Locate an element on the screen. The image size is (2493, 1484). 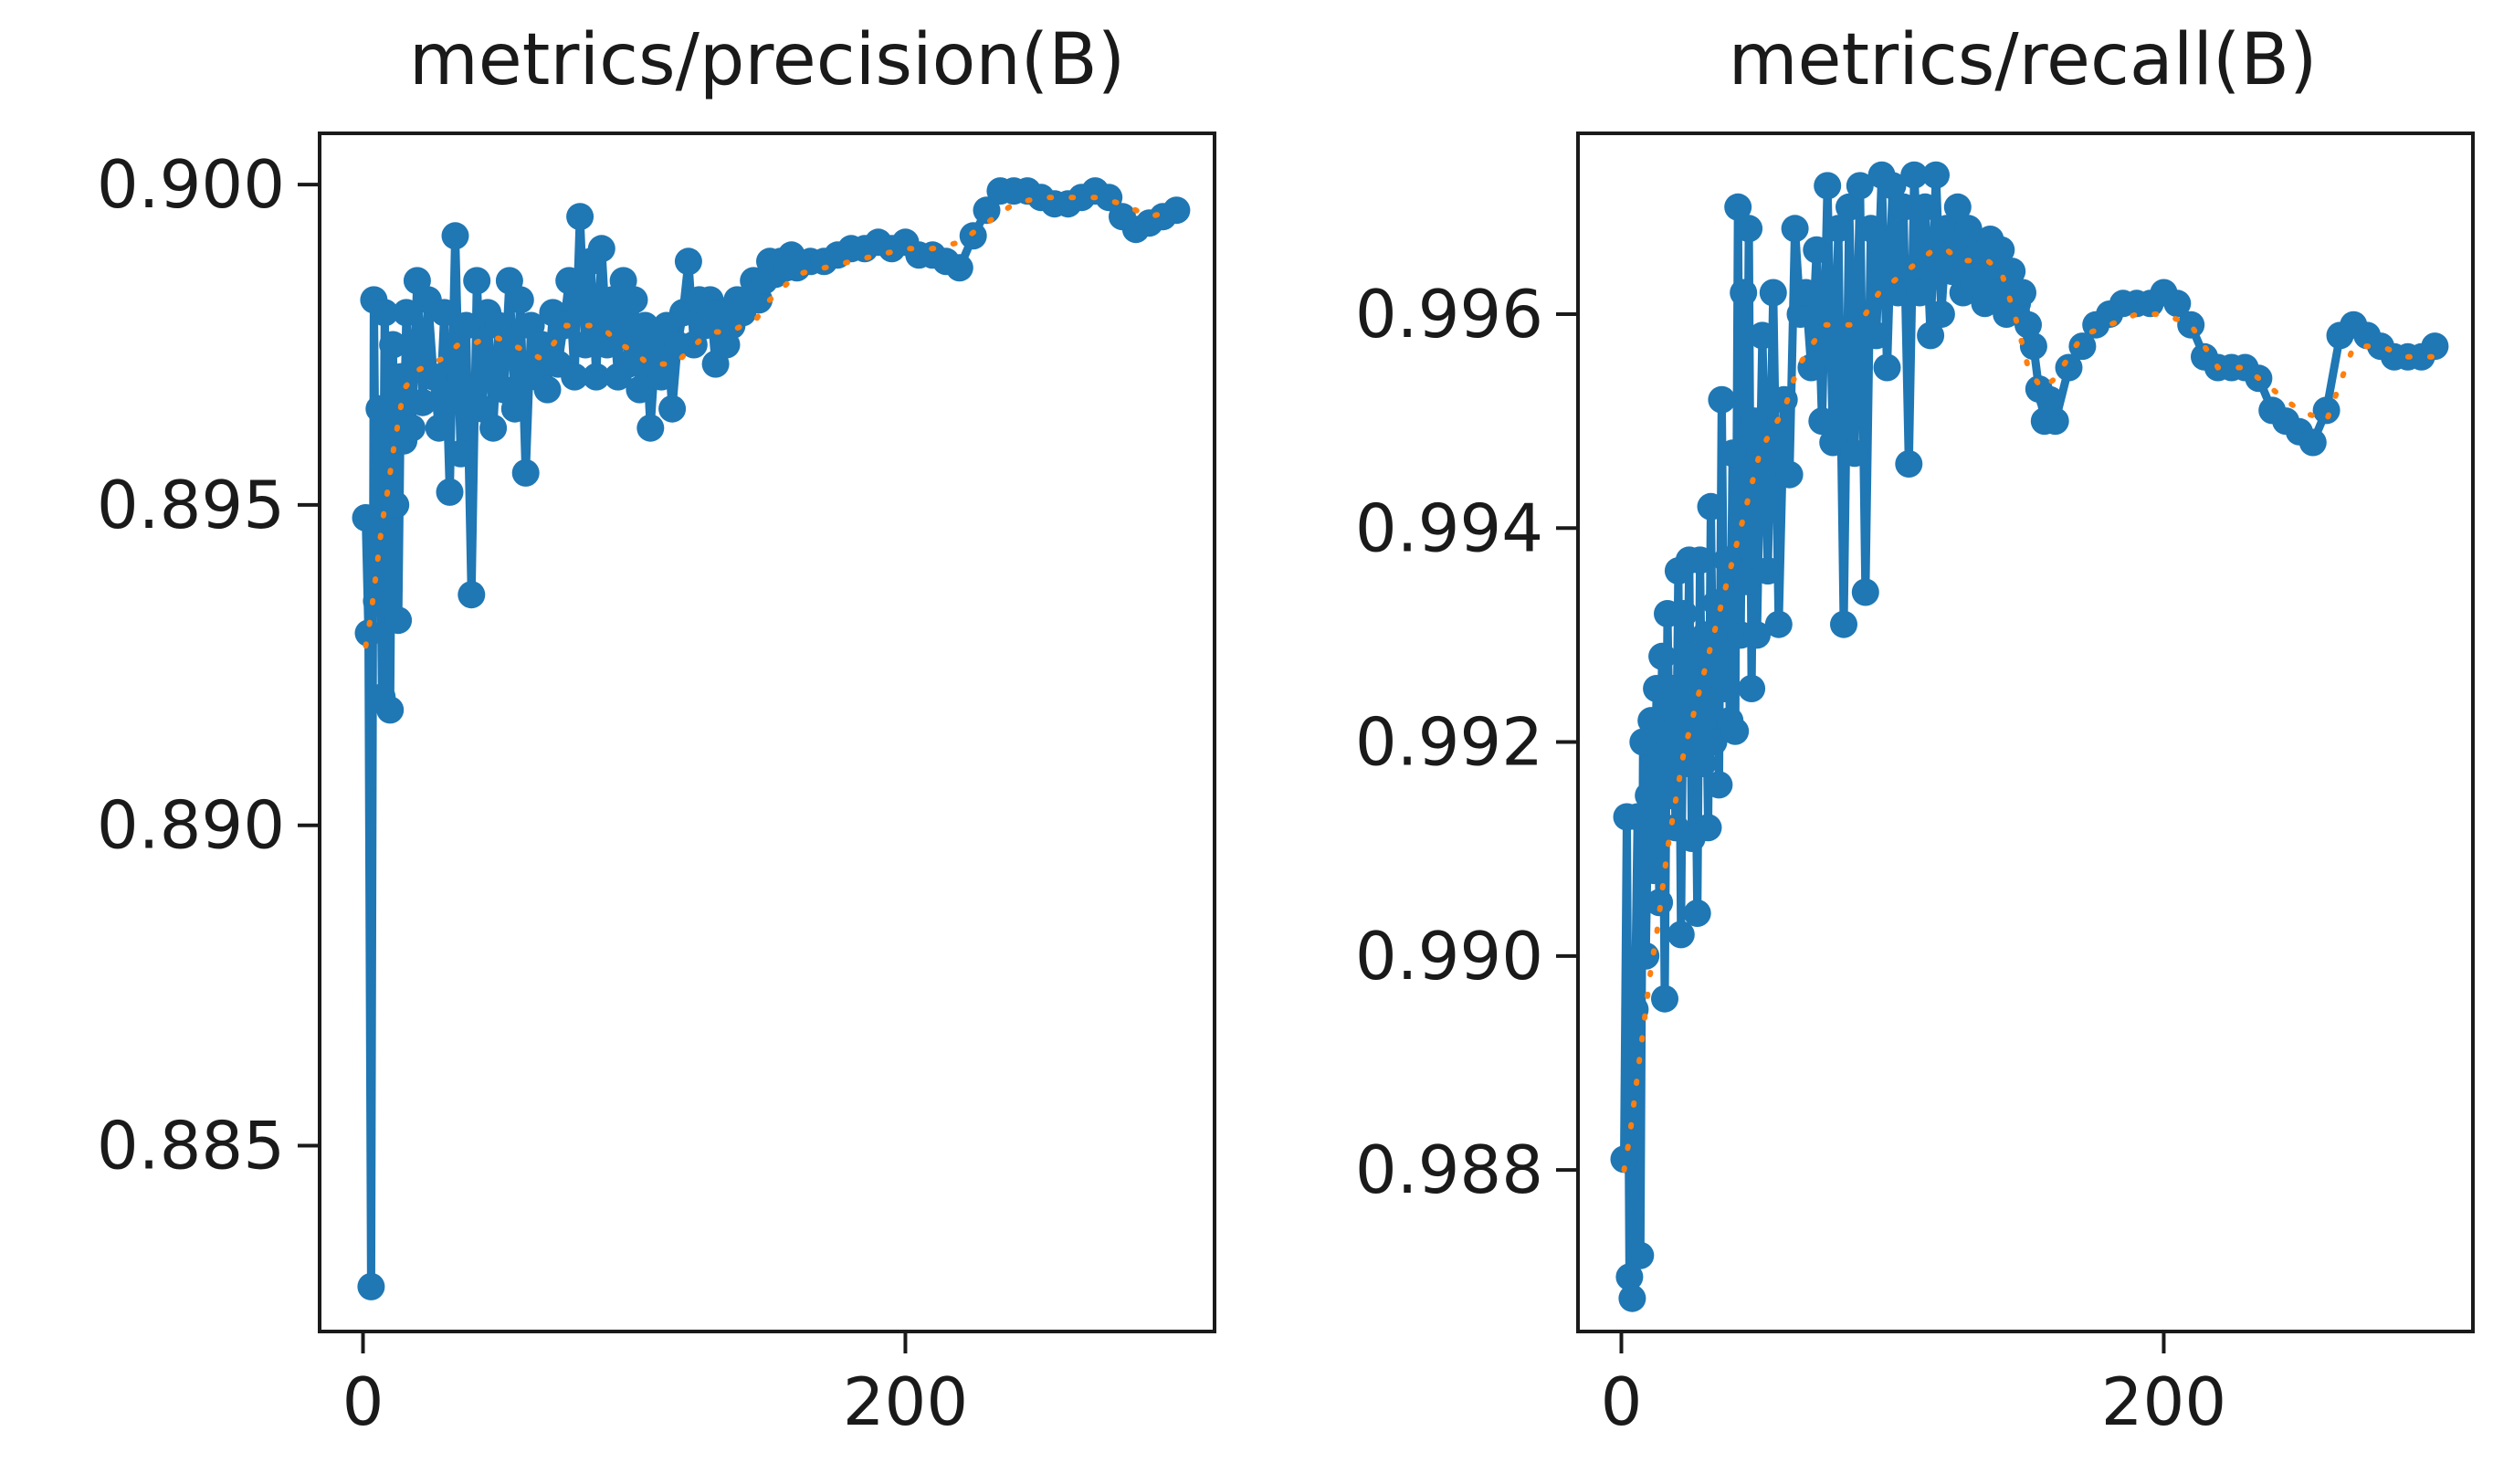
x-tick-label: 200 is located at coordinates (905, 1401).